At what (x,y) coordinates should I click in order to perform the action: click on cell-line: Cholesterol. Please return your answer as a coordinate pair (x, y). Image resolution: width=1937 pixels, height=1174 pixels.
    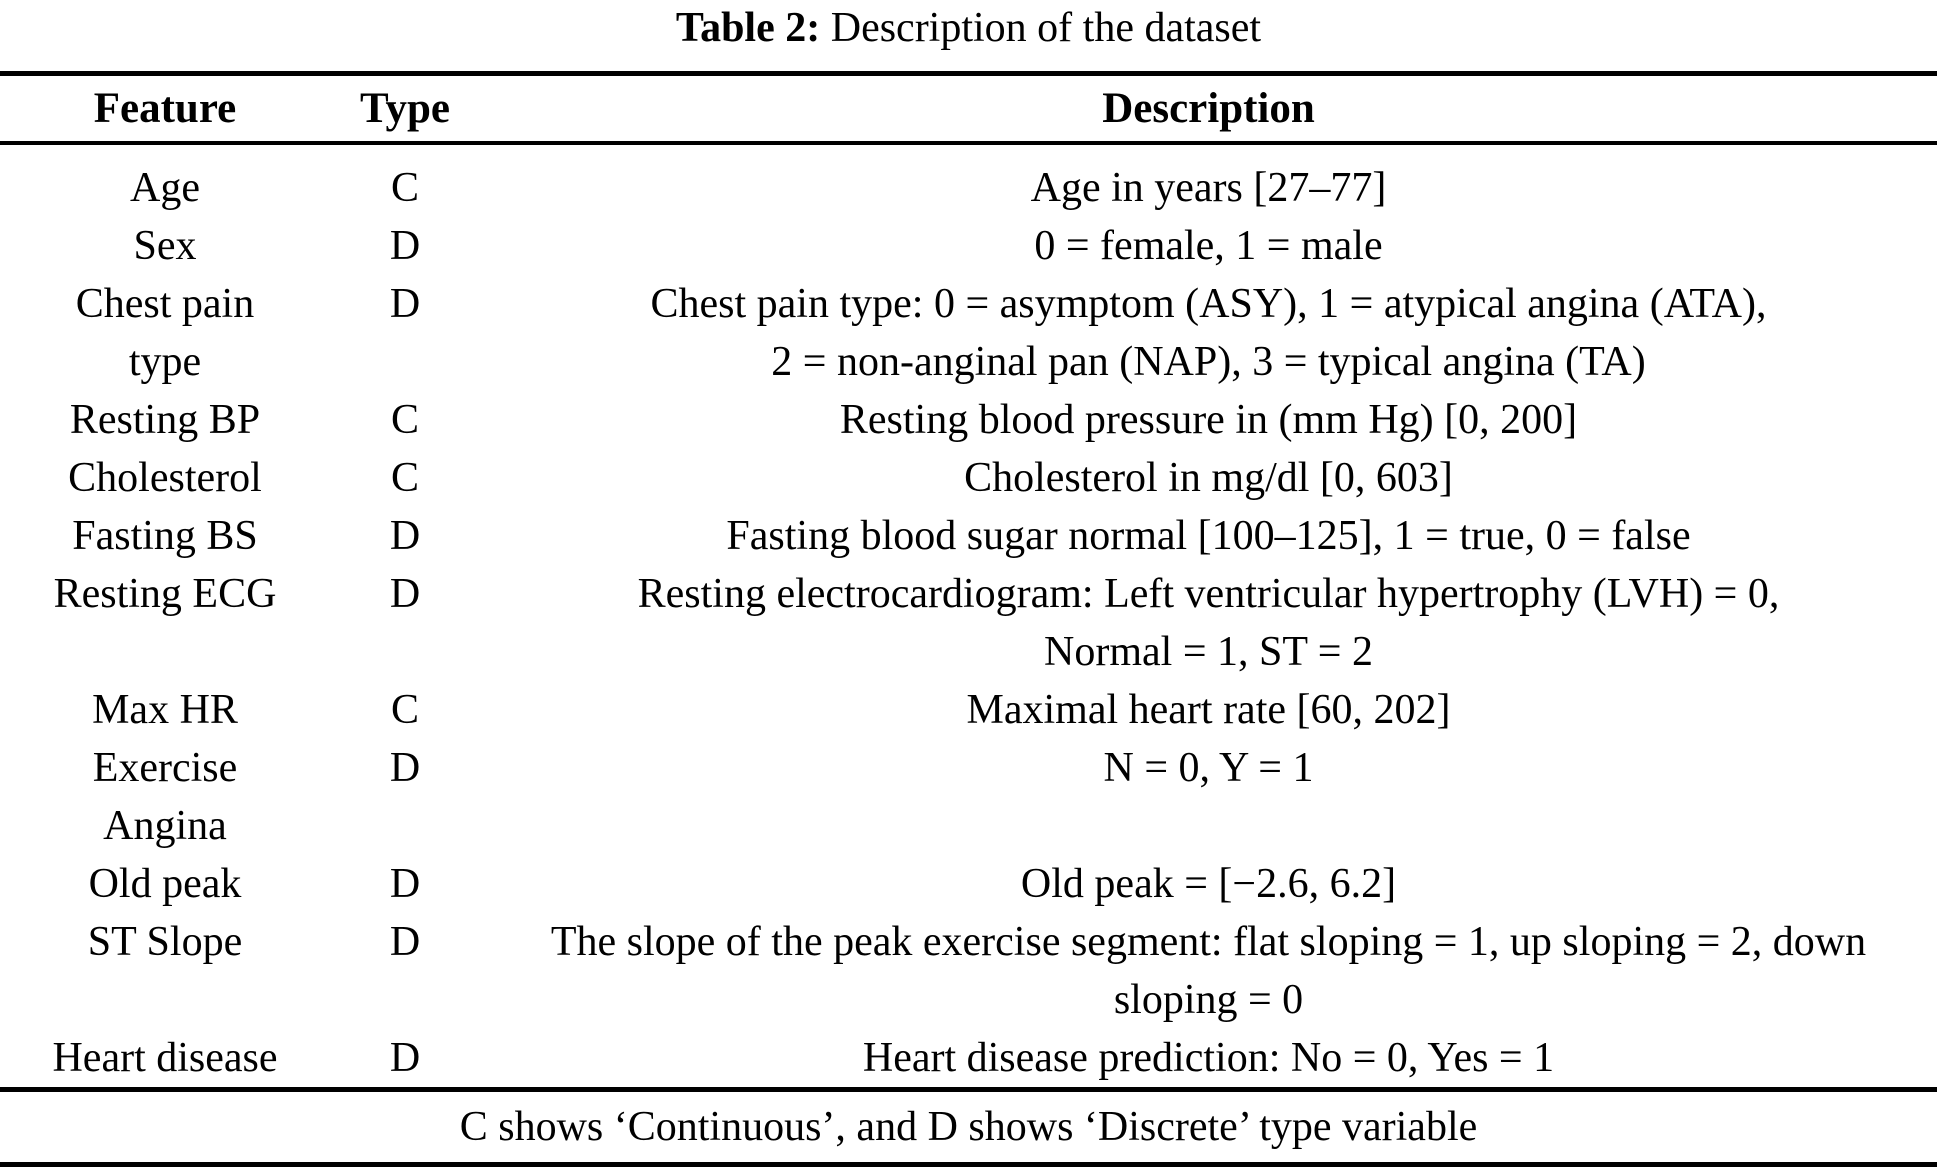
    Looking at the image, I should click on (165, 478).